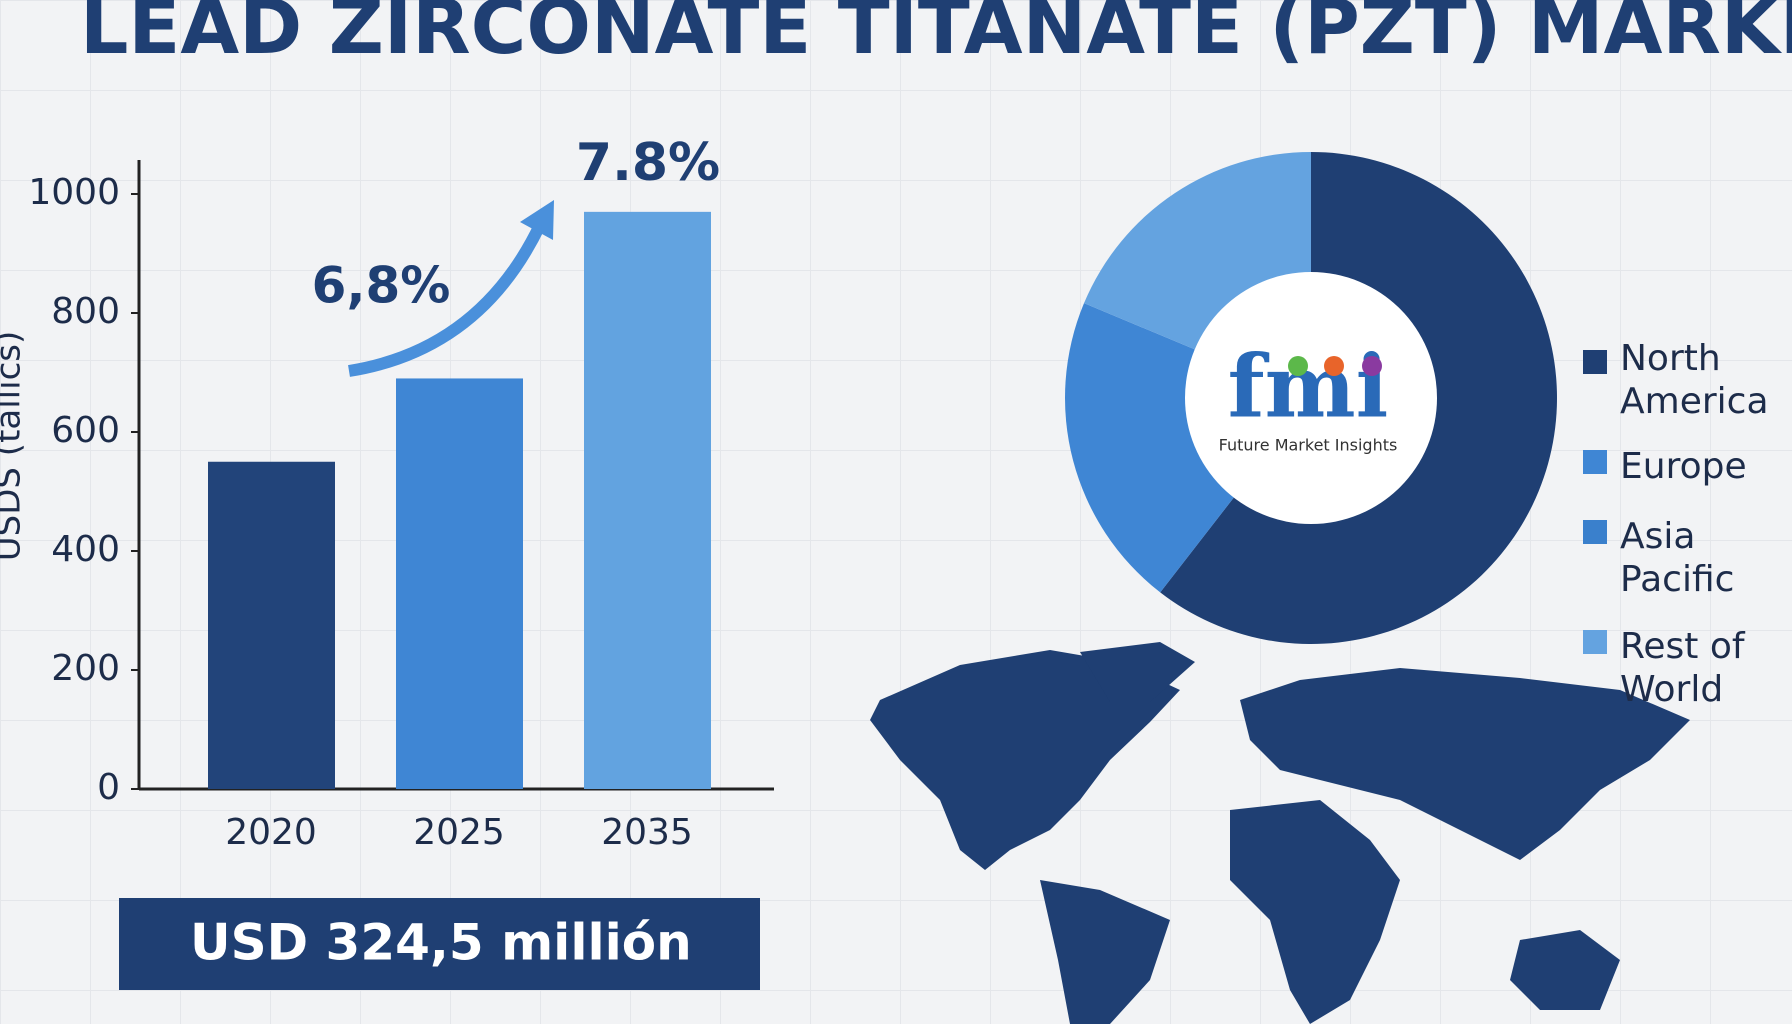  Describe the element at coordinates (1677, 558) in the screenshot. I see `legend-label: Asia Pacific` at that location.